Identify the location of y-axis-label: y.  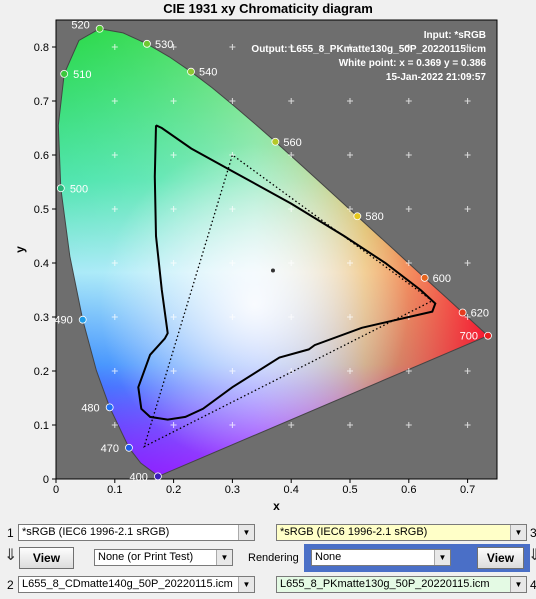
(20, 249).